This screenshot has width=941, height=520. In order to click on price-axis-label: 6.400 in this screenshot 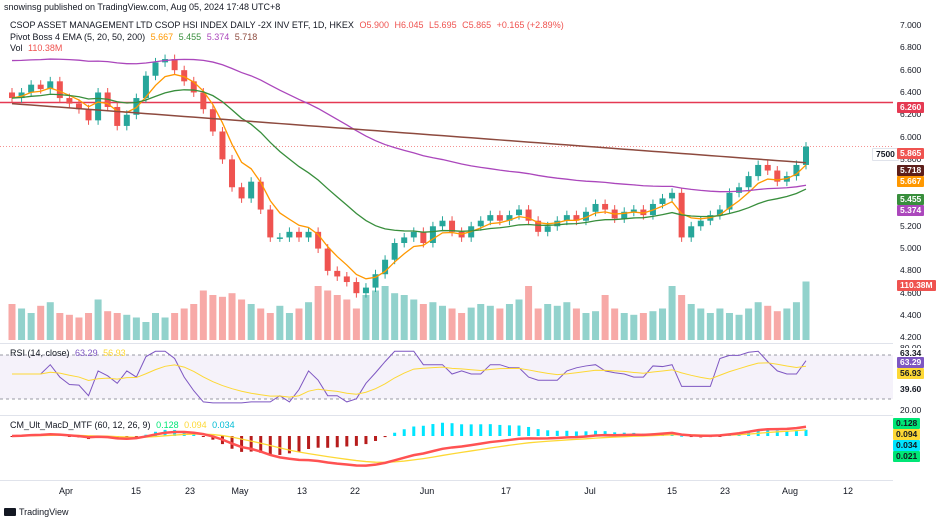, I will do `click(911, 91)`.